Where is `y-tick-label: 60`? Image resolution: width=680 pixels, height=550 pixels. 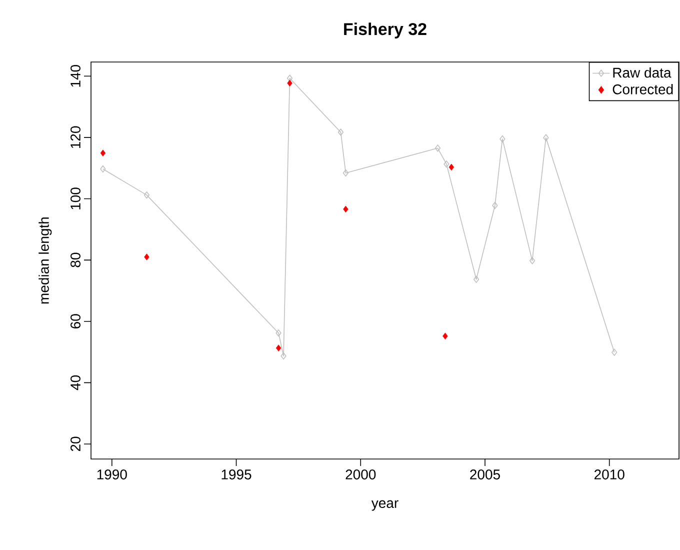
y-tick-label: 60 is located at coordinates (75, 321).